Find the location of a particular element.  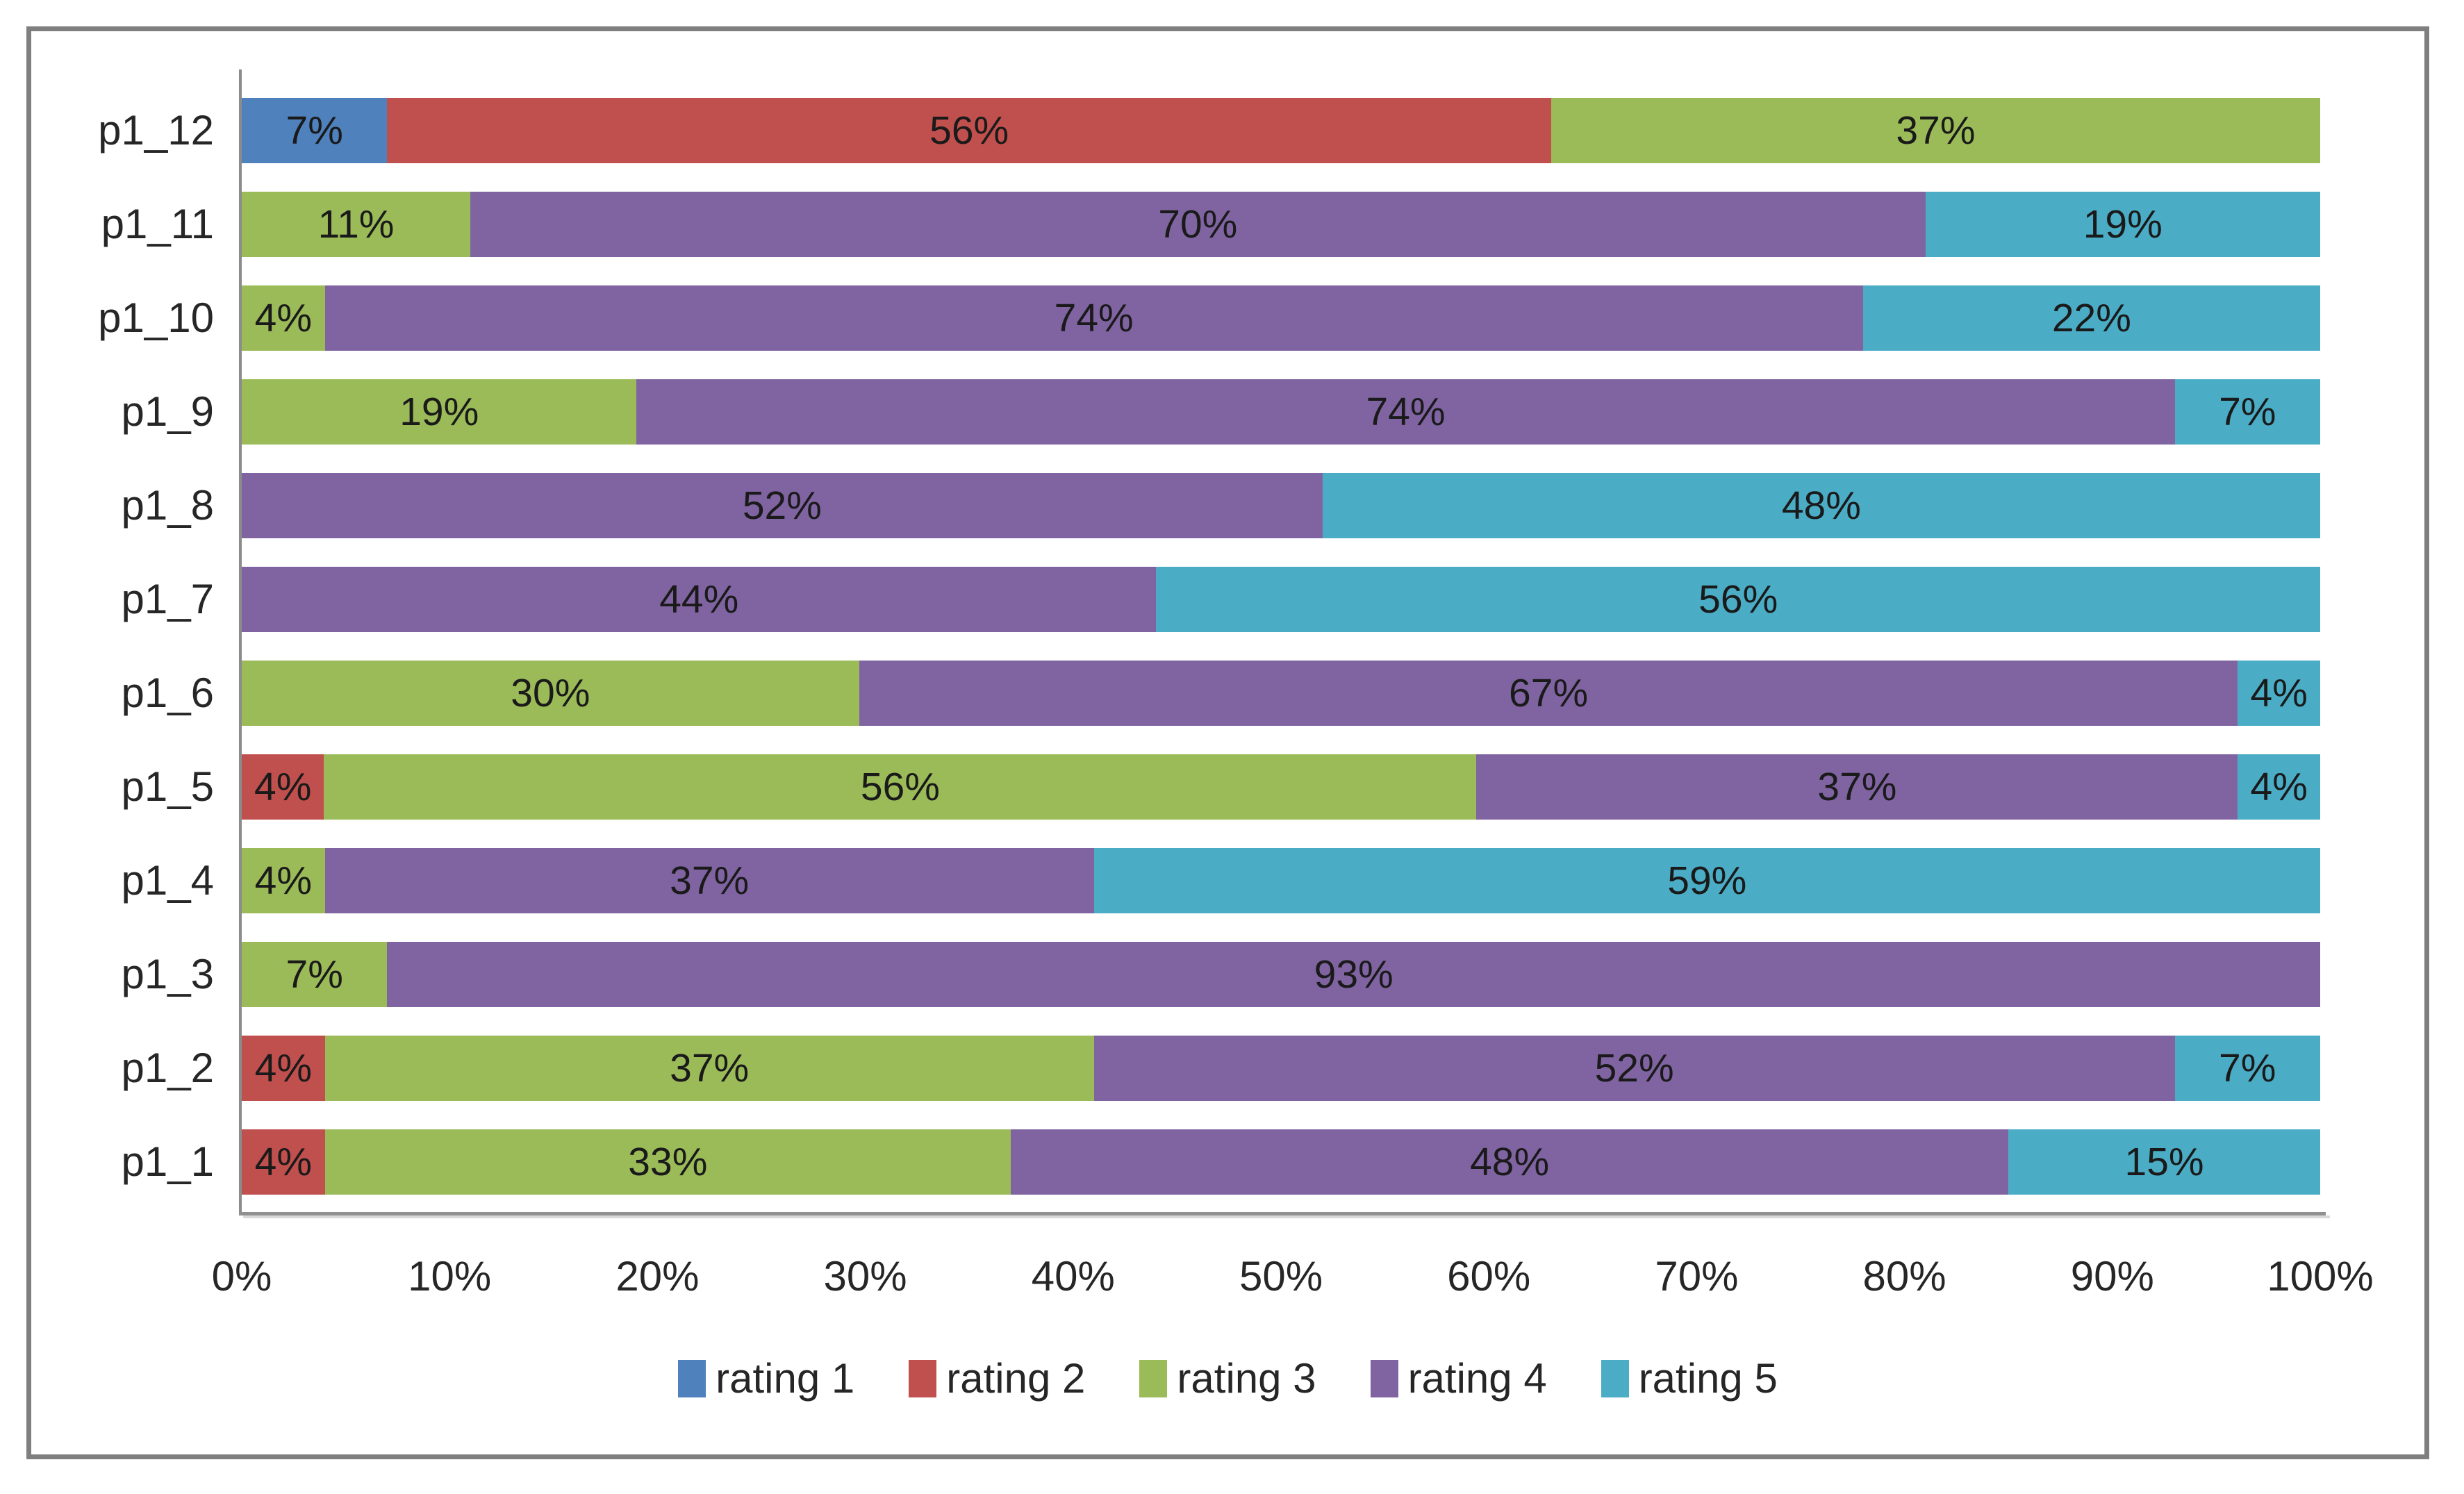

stacked-bar: 4% 37% 59% is located at coordinates (1281, 880).